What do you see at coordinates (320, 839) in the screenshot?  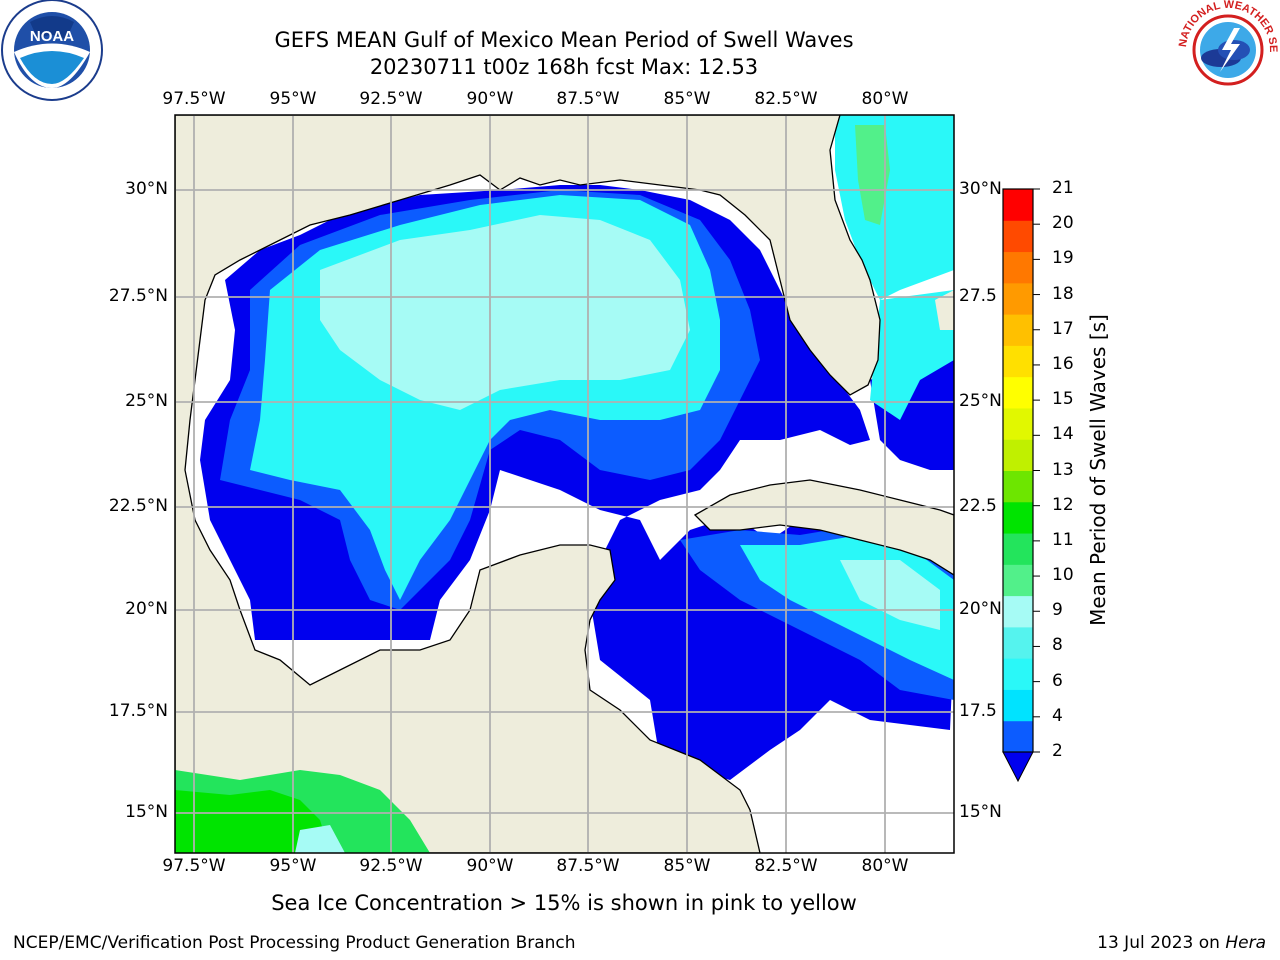 I see `swell-band-pacific-8-9s` at bounding box center [320, 839].